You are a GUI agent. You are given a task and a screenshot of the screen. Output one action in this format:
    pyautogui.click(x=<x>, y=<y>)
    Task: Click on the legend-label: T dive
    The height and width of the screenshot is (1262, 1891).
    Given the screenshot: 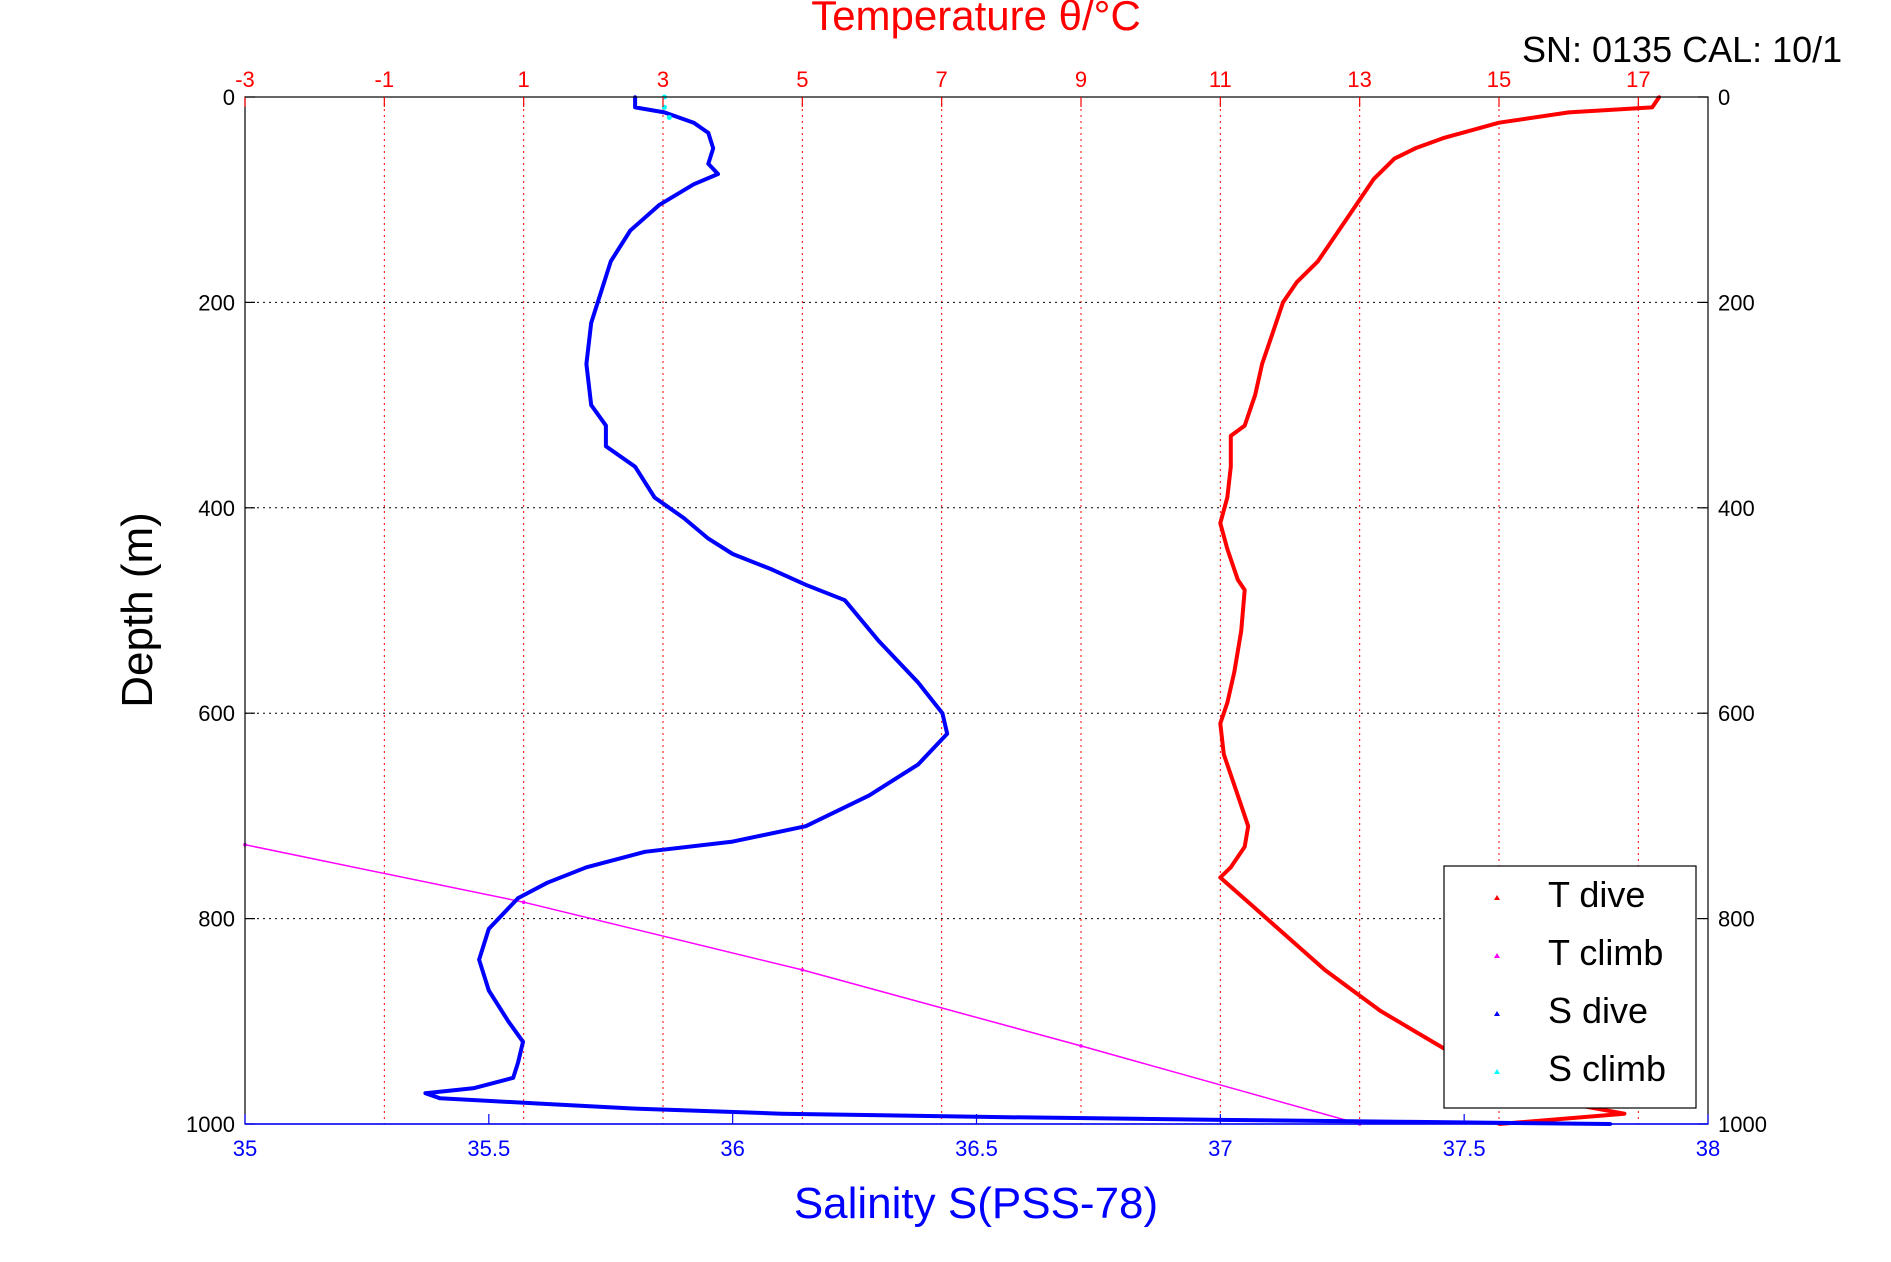 What is the action you would take?
    pyautogui.click(x=1596, y=894)
    